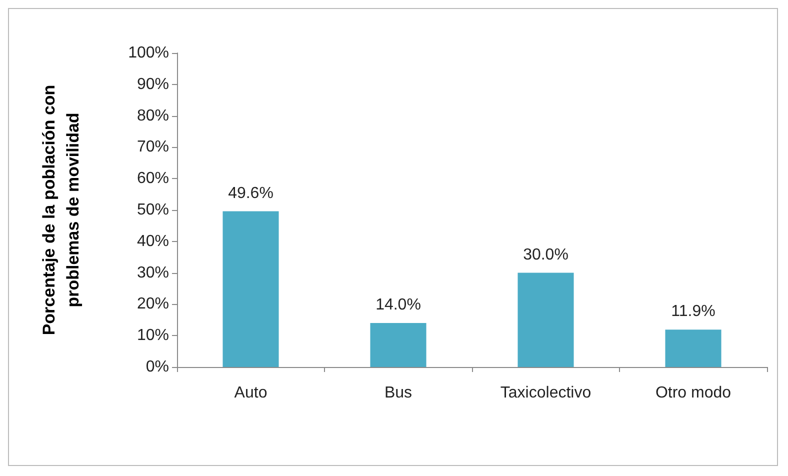 This screenshot has height=476, width=788. I want to click on x-tick-label: Taxicolectivo, so click(546, 393).